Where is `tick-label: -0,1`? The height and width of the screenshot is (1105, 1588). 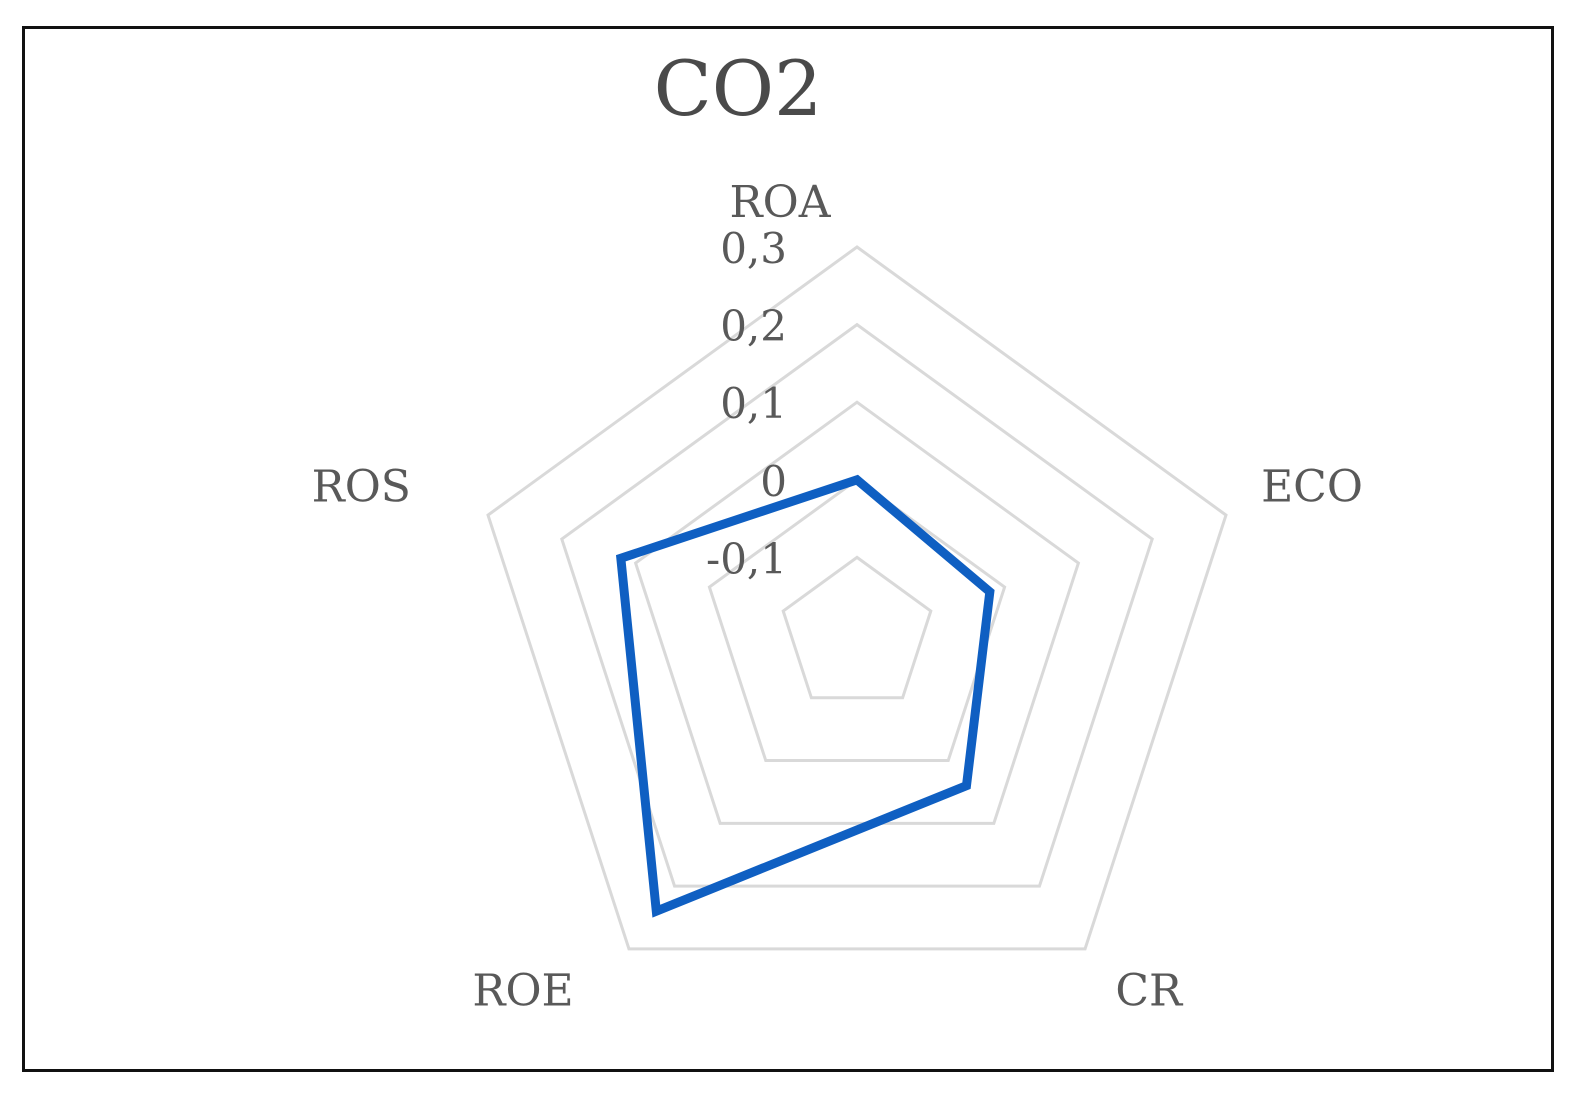
tick-label: -0,1 is located at coordinates (746, 558).